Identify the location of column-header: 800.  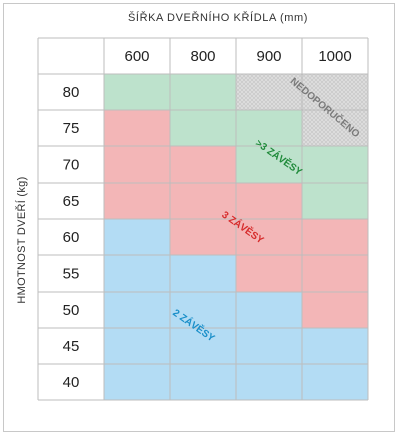
(202, 56).